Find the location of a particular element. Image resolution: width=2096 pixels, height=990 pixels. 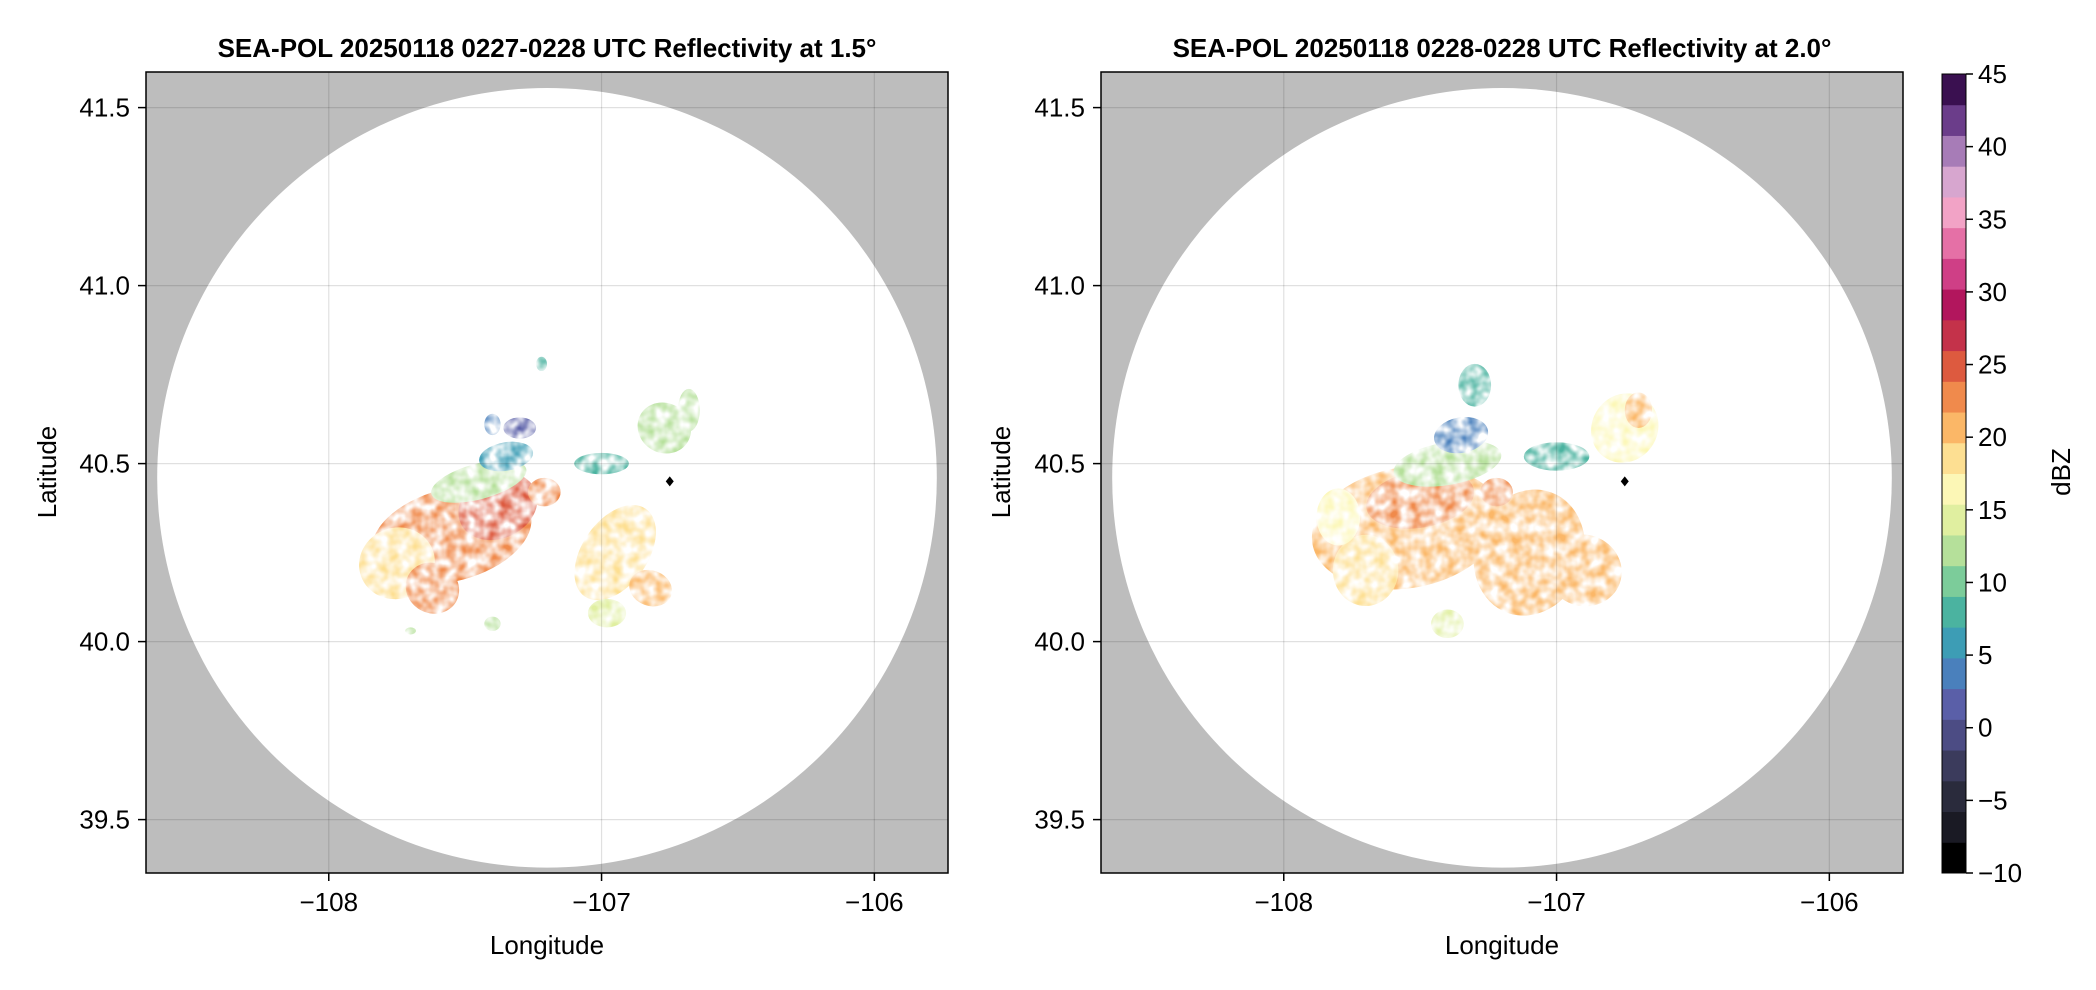

colorbar-tick-label: 45 is located at coordinates (1992, 74).